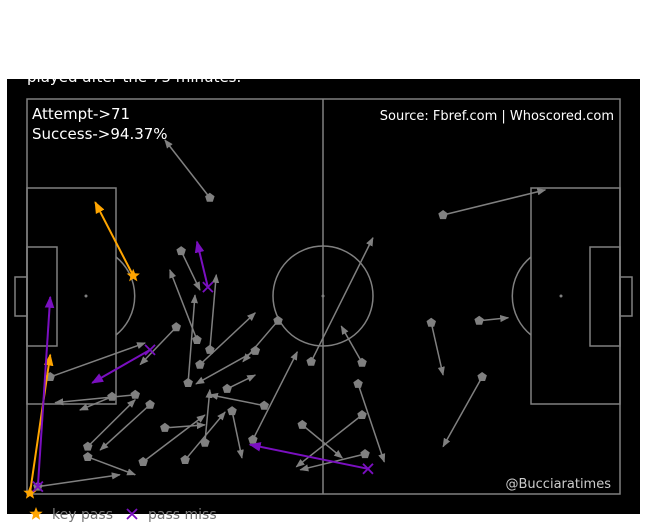  I want to click on subtitle: played after the 75 minutes., so click(134, 77).